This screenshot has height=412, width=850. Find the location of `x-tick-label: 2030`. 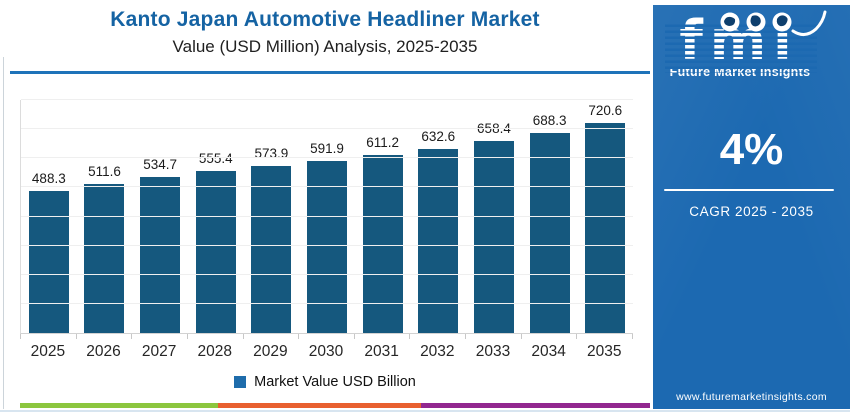

x-tick-label: 2030 is located at coordinates (326, 351).